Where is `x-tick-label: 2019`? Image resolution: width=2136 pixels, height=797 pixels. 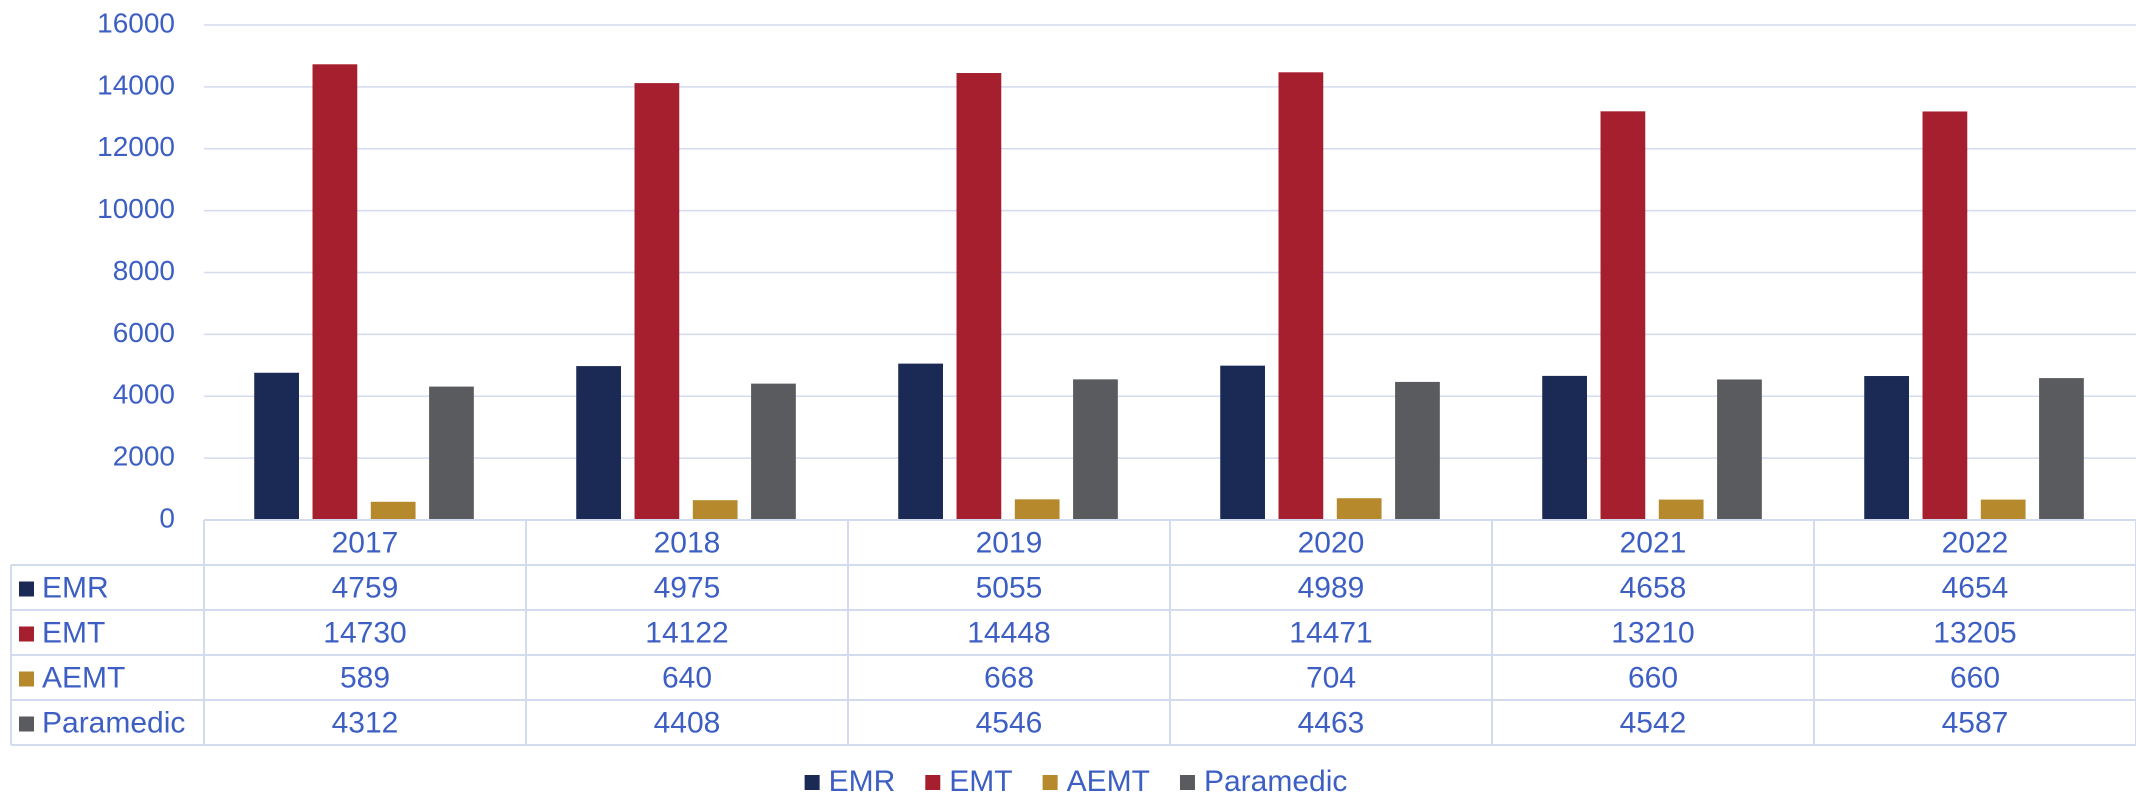 x-tick-label: 2019 is located at coordinates (1009, 542).